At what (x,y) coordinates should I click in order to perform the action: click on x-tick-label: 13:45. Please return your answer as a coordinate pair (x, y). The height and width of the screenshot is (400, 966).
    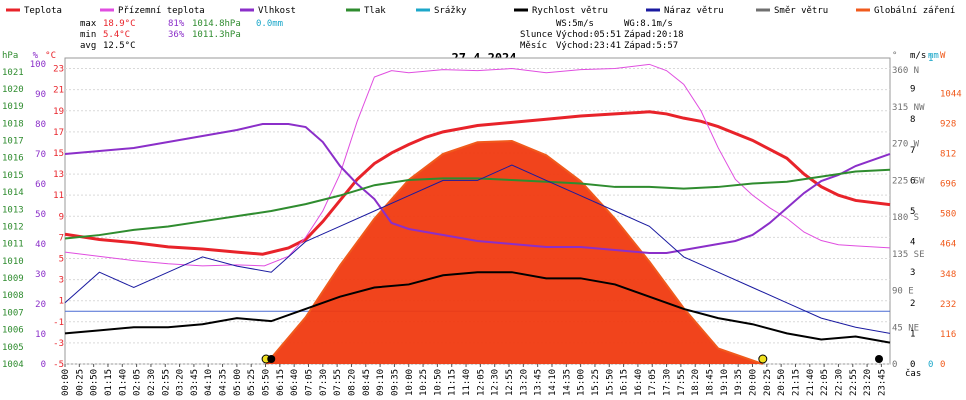
    Looking at the image, I should click on (539, 382).